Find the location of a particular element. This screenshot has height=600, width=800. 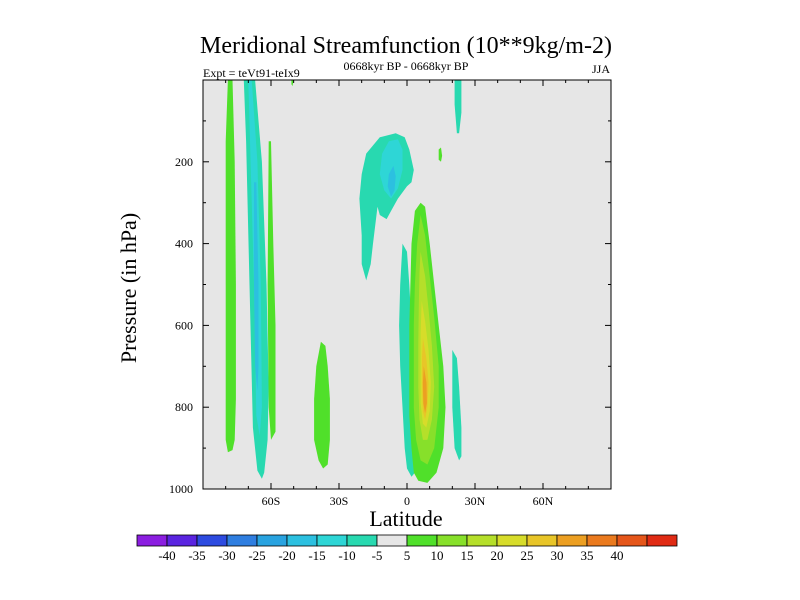

y-tick-label: 800 is located at coordinates (184, 407).